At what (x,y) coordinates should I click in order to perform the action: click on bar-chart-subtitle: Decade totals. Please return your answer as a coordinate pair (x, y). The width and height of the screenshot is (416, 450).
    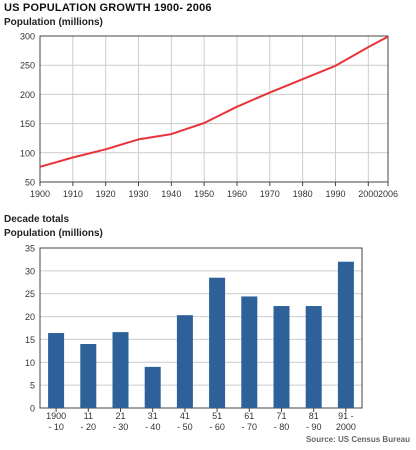
    Looking at the image, I should click on (37, 219).